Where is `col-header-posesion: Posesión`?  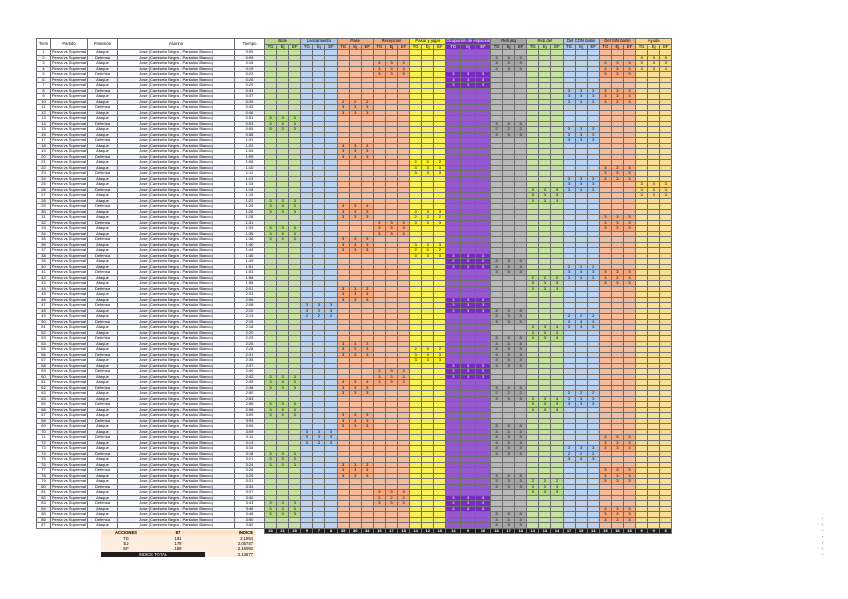 col-header-posesion: Posesión is located at coordinates (102, 44).